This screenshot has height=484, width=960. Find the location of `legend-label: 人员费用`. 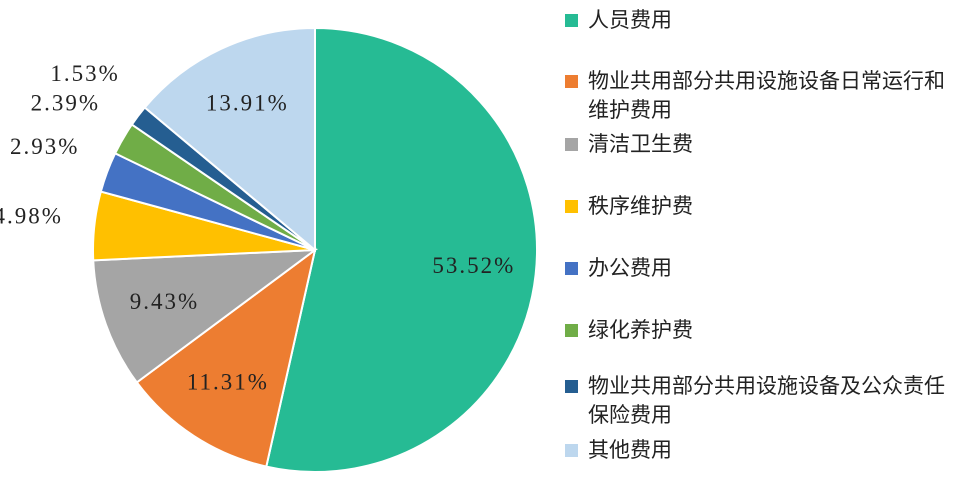

legend-label: 人员费用 is located at coordinates (630, 20).